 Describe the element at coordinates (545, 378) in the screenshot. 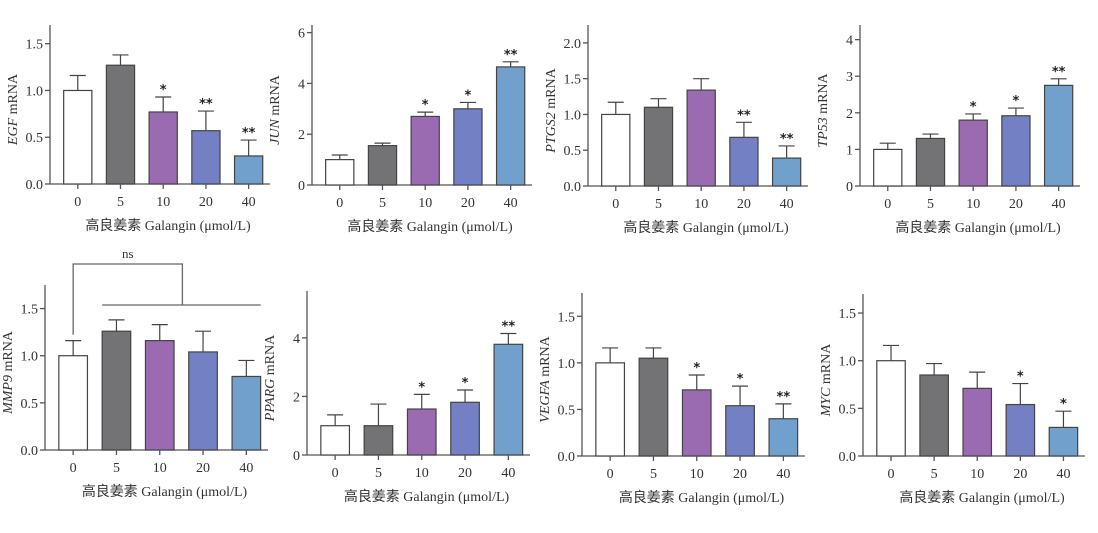

I see `y-axis-label: VEGFA mRNA` at that location.